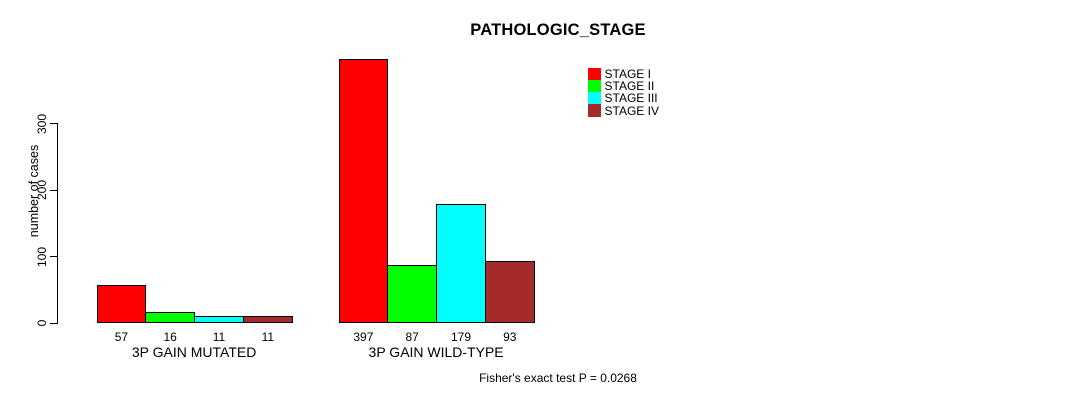 Image resolution: width=1090 pixels, height=400 pixels. Describe the element at coordinates (436, 351) in the screenshot. I see `x-category-label-3p-gain-wild-type: 3P GAIN WILD-TYPE` at that location.